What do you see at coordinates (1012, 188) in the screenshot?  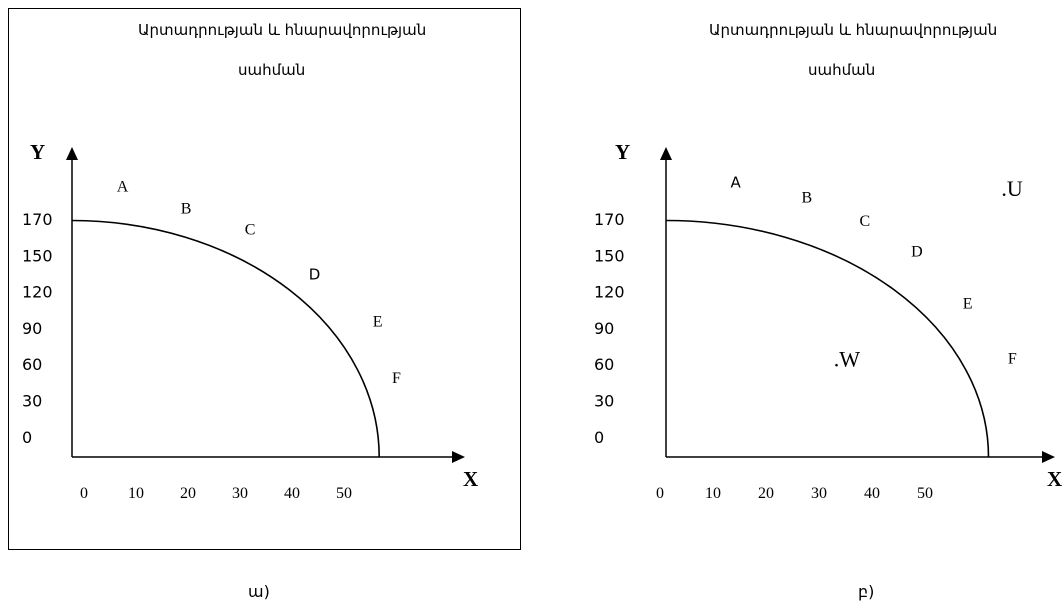 I see `point-label-u: .U` at bounding box center [1012, 188].